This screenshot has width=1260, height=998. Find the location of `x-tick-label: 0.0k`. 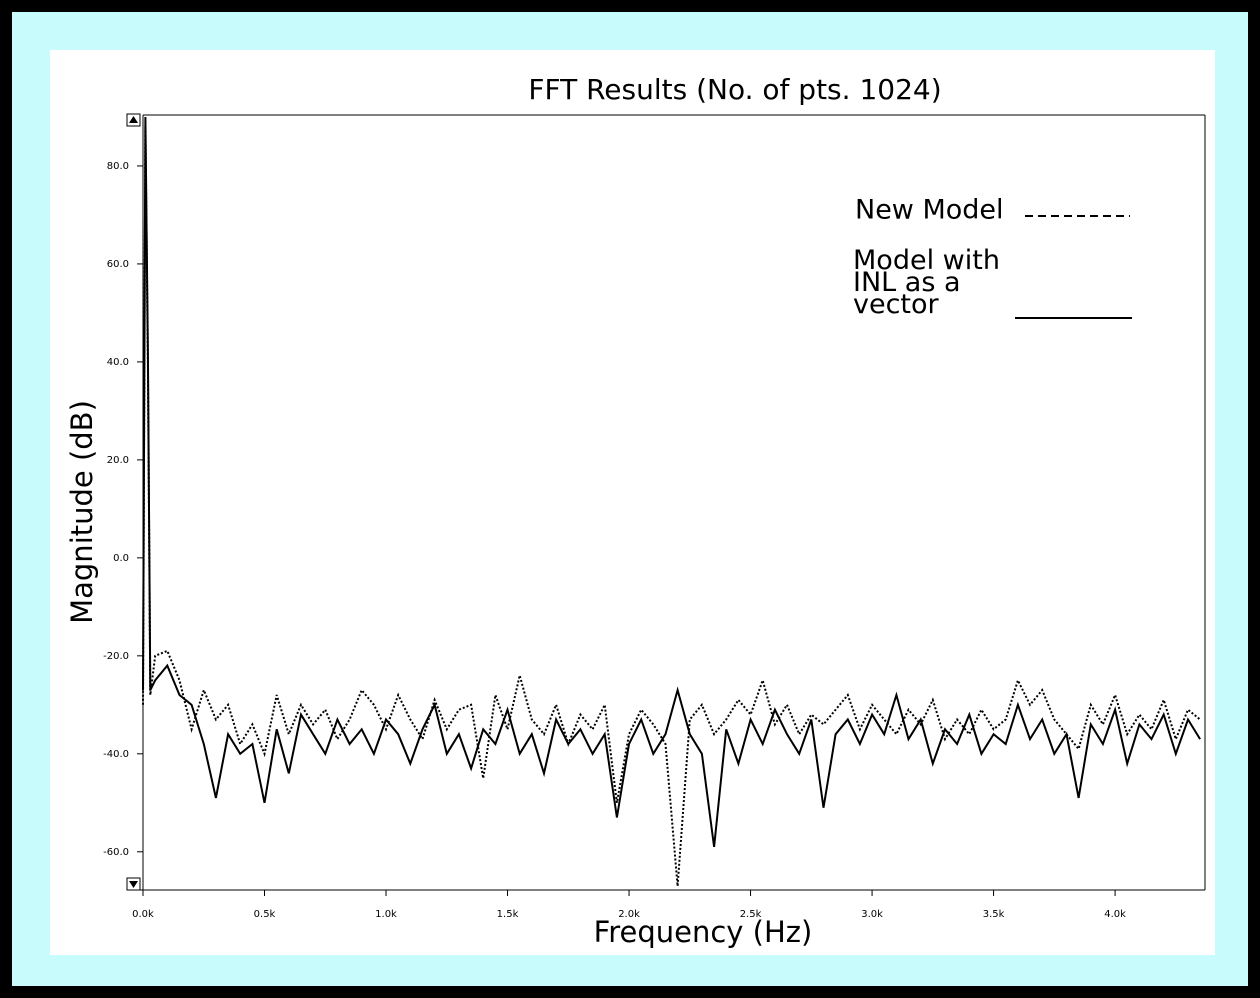

x-tick-label: 0.0k is located at coordinates (143, 914).